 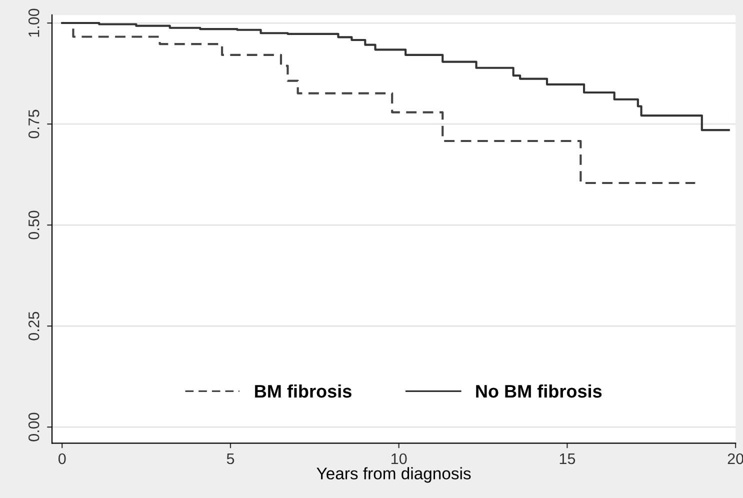 I want to click on x-tick-label: 5, so click(x=230, y=459).